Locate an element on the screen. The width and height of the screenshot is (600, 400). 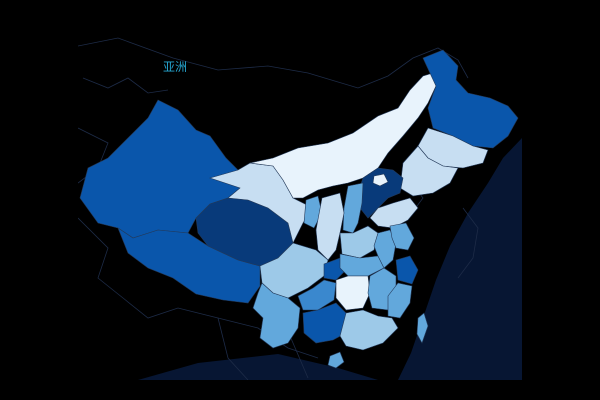
province-guangdong is located at coordinates (369, 330).